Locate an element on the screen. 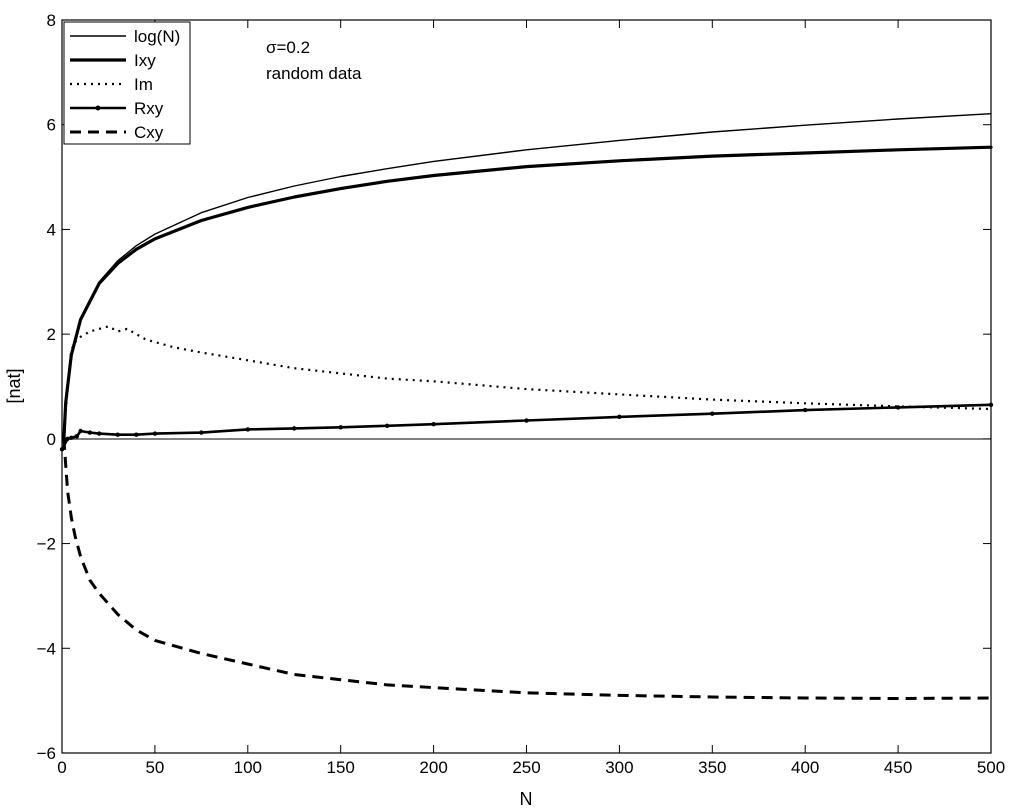 The width and height of the screenshot is (1017, 810). legend-swatch-point is located at coordinates (98, 108).